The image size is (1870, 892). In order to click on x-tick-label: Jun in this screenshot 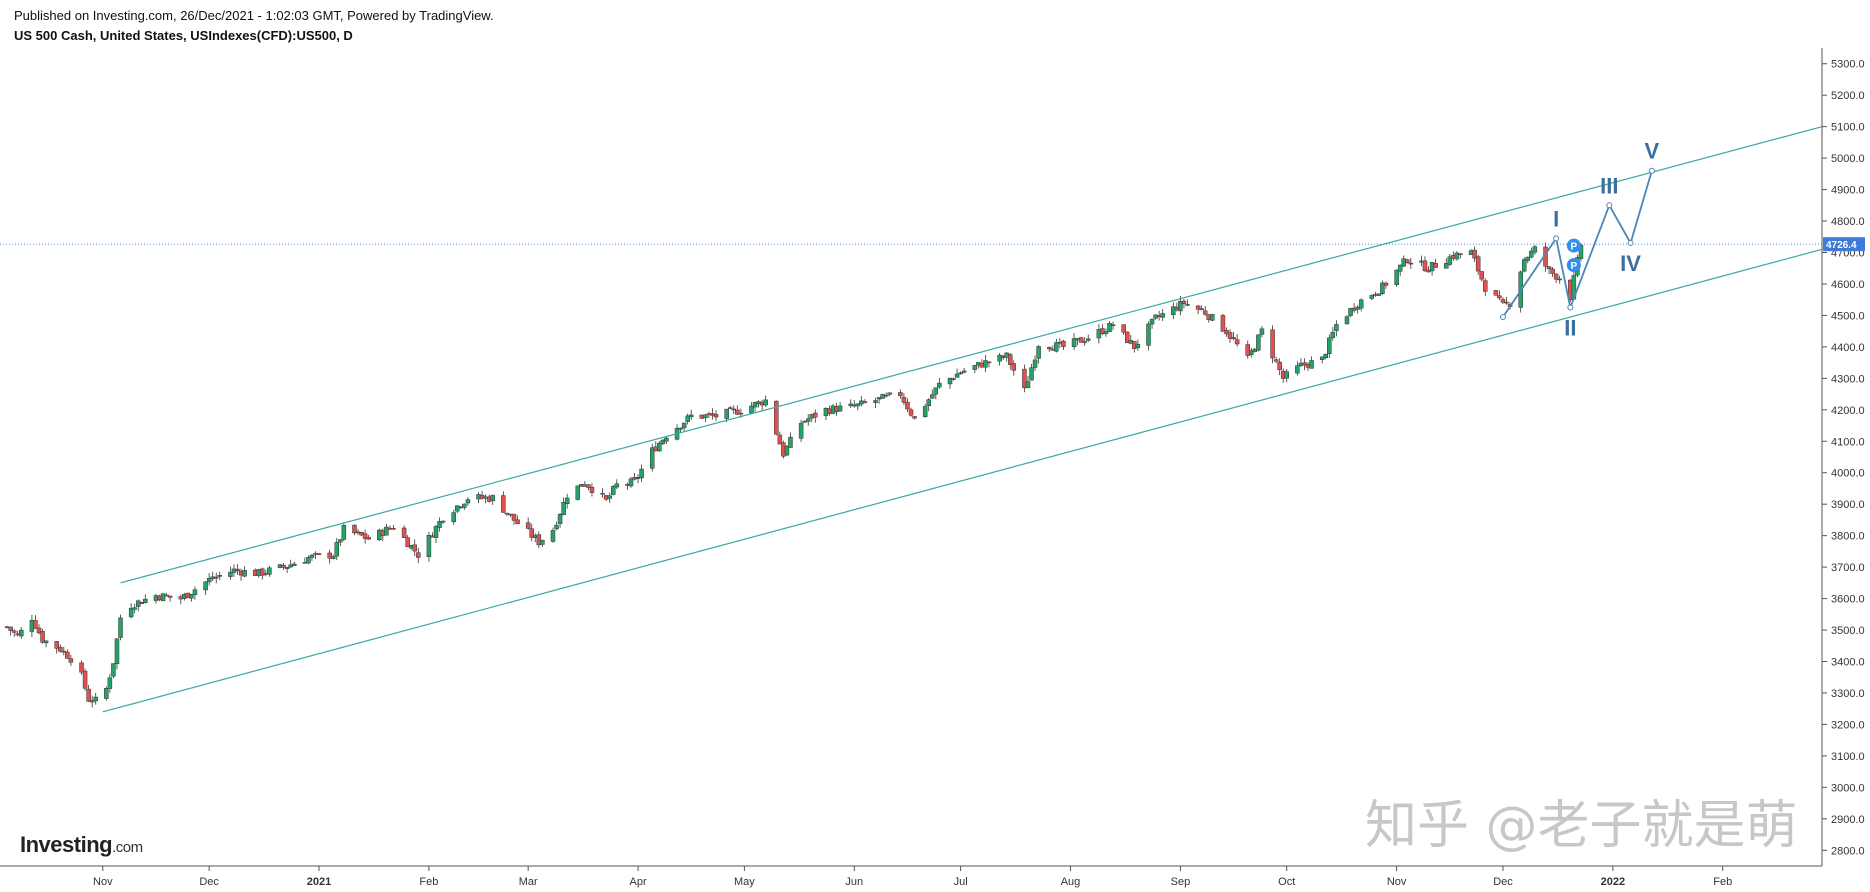, I will do `click(854, 882)`.